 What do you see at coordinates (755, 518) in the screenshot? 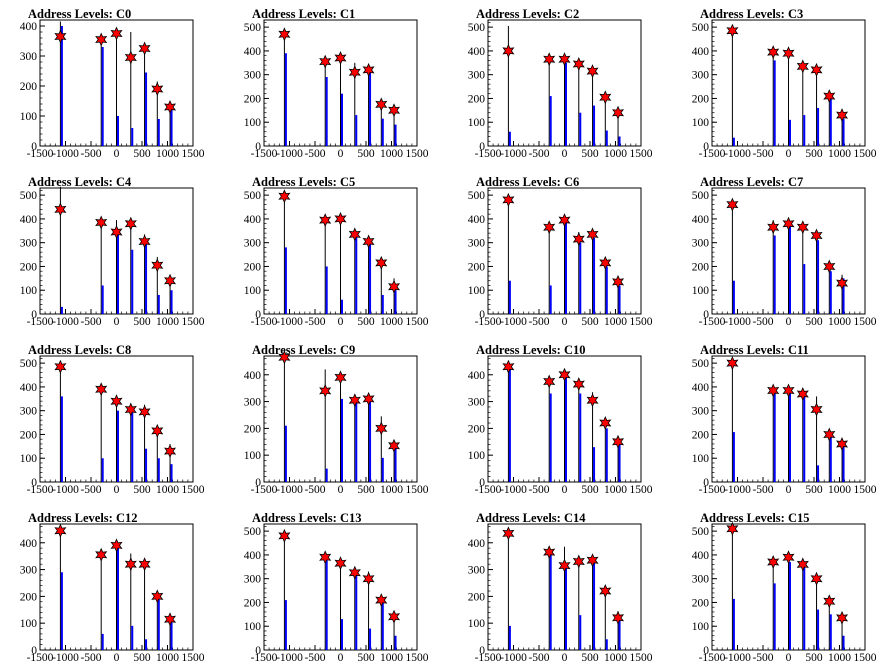
I see `panel-title: Address Levels: C15` at bounding box center [755, 518].